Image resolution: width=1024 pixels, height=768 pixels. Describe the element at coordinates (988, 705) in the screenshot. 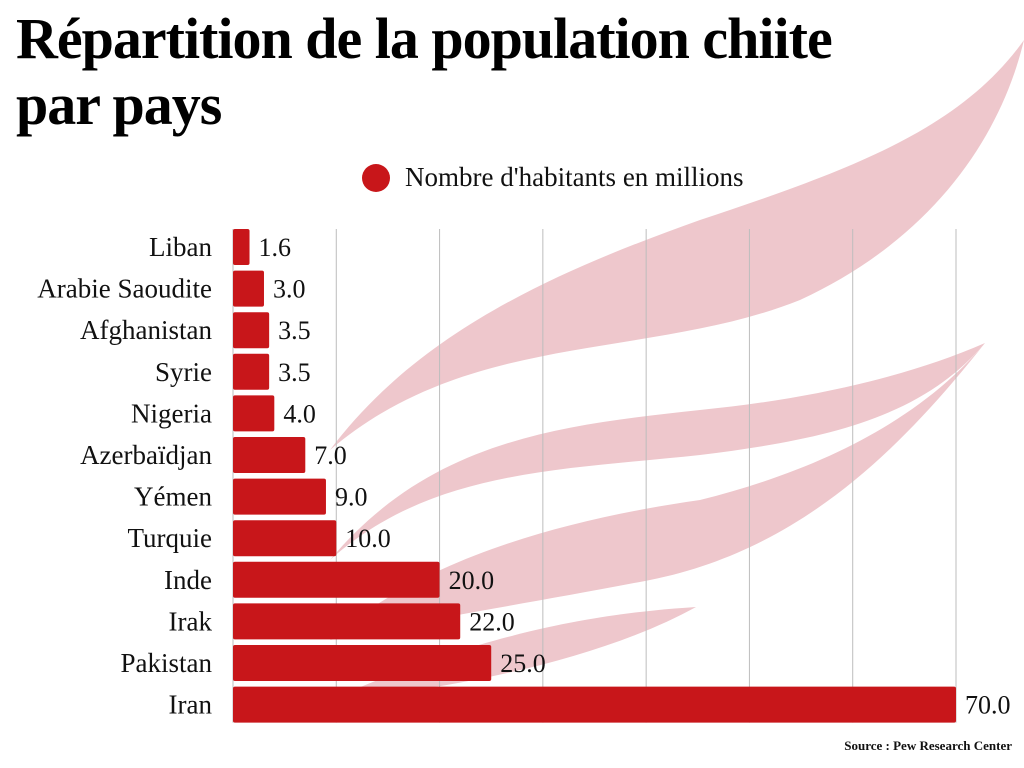

I see `value-label: 70.0` at that location.